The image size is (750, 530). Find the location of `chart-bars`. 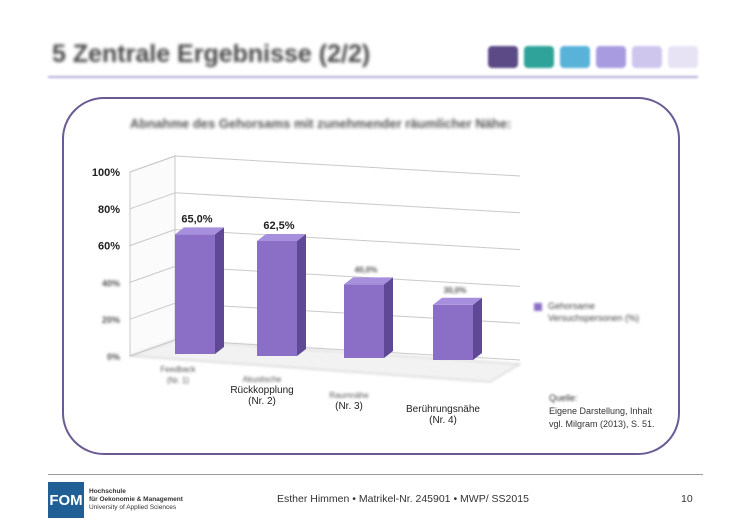

chart-bars is located at coordinates (328, 293).